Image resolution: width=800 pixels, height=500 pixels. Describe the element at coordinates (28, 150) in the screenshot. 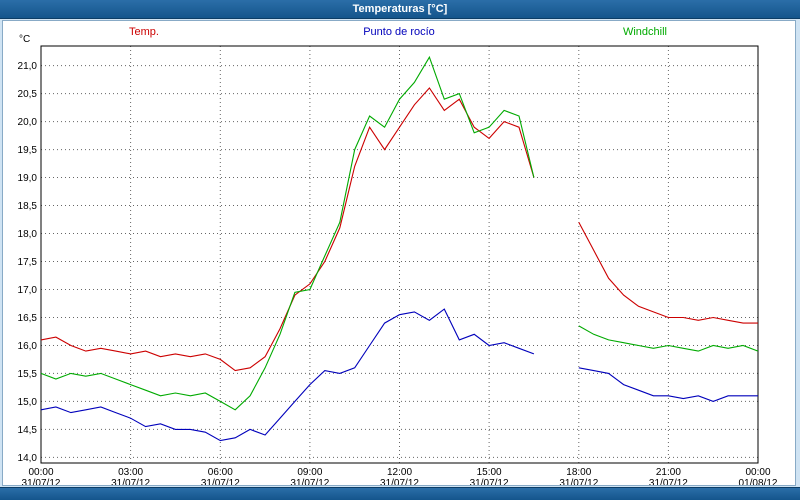

I see `svg-text: 19,5` at that location.